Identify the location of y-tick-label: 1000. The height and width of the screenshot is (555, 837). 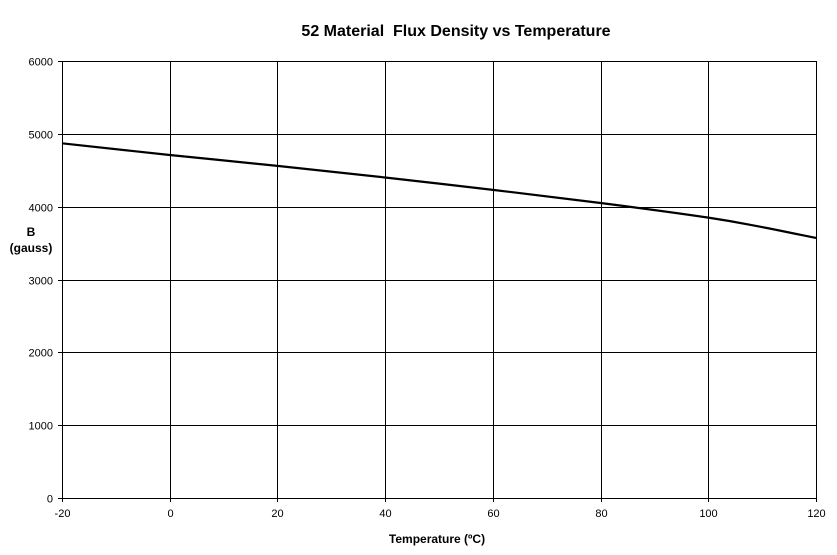
(41, 427).